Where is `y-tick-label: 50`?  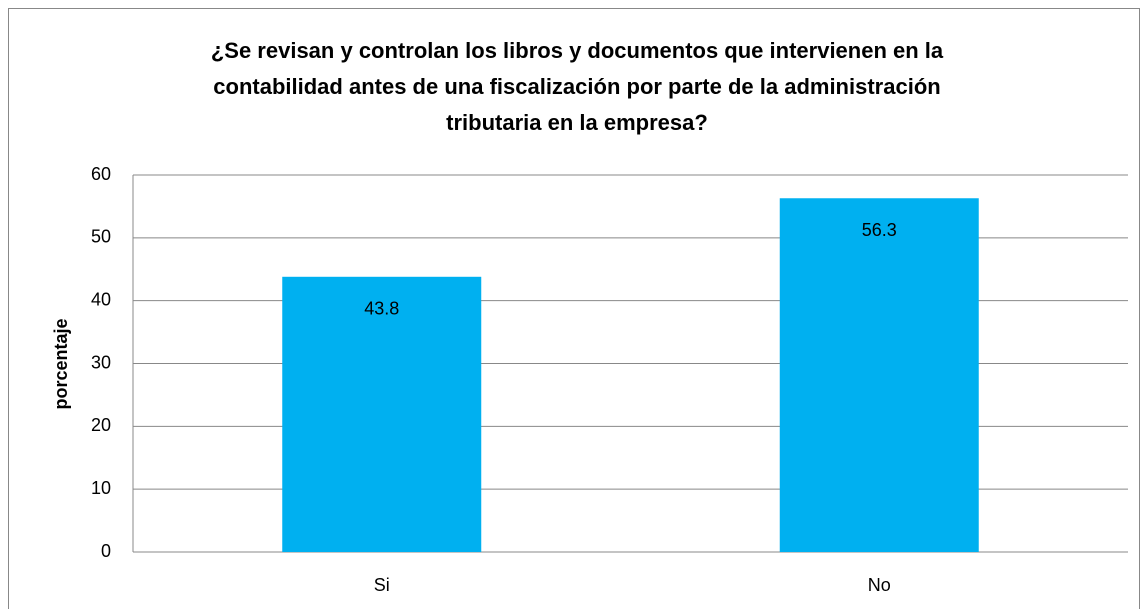 y-tick-label: 50 is located at coordinates (101, 237).